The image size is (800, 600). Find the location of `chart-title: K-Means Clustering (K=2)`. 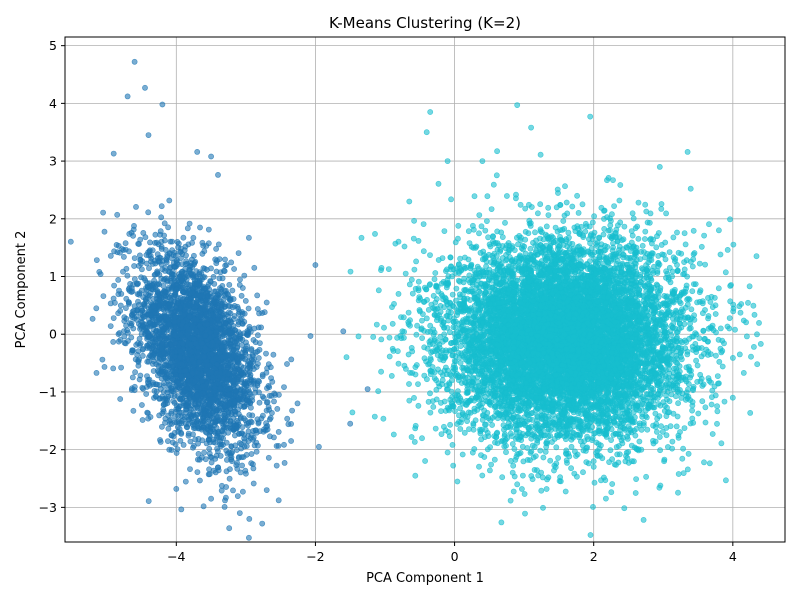

chart-title: K-Means Clustering (K=2) is located at coordinates (425, 23).